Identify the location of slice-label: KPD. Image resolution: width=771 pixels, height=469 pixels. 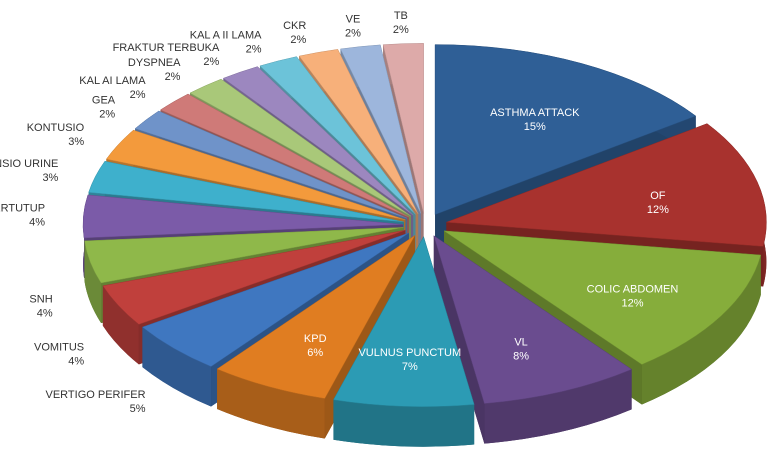
(315, 339).